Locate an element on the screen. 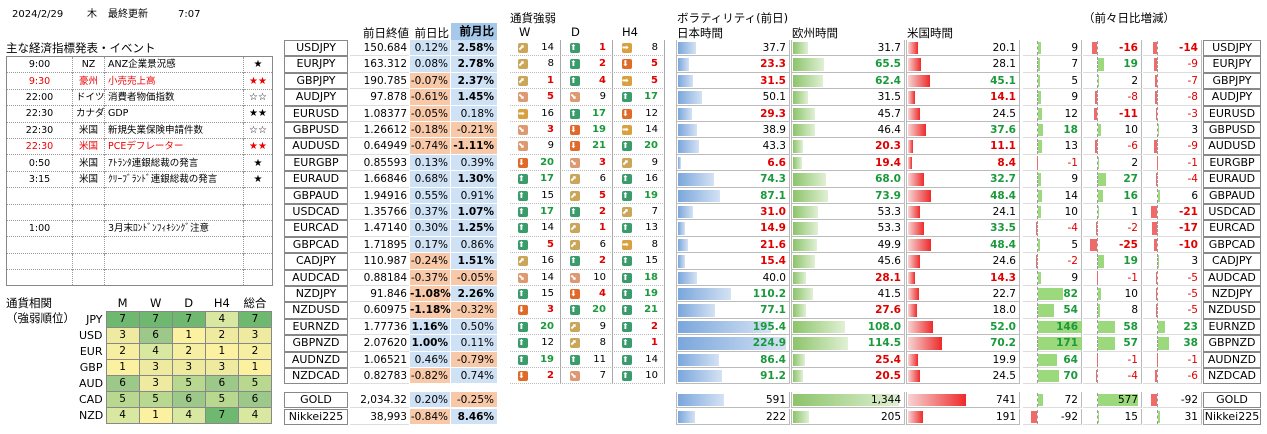 The image size is (1267, 434). strength-cell: ⬊ 5 is located at coordinates (535, 97).